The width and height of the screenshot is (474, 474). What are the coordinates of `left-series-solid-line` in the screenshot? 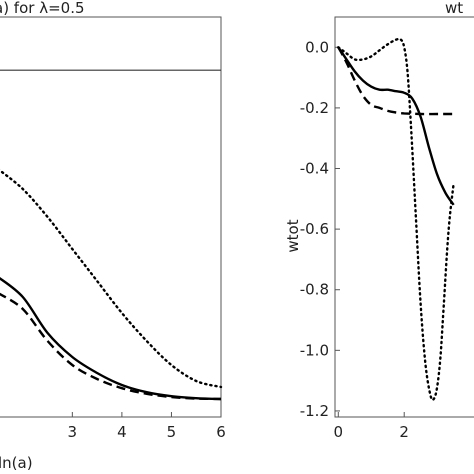 It's located at (111, 338).